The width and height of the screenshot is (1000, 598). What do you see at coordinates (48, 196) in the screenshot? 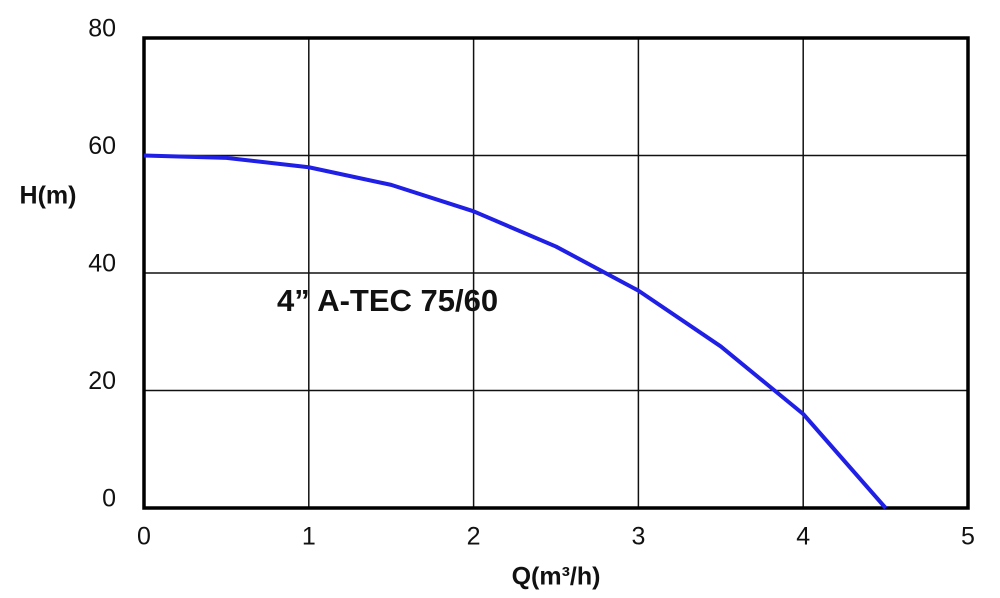
I see `y-axis-label: H(m)` at bounding box center [48, 196].